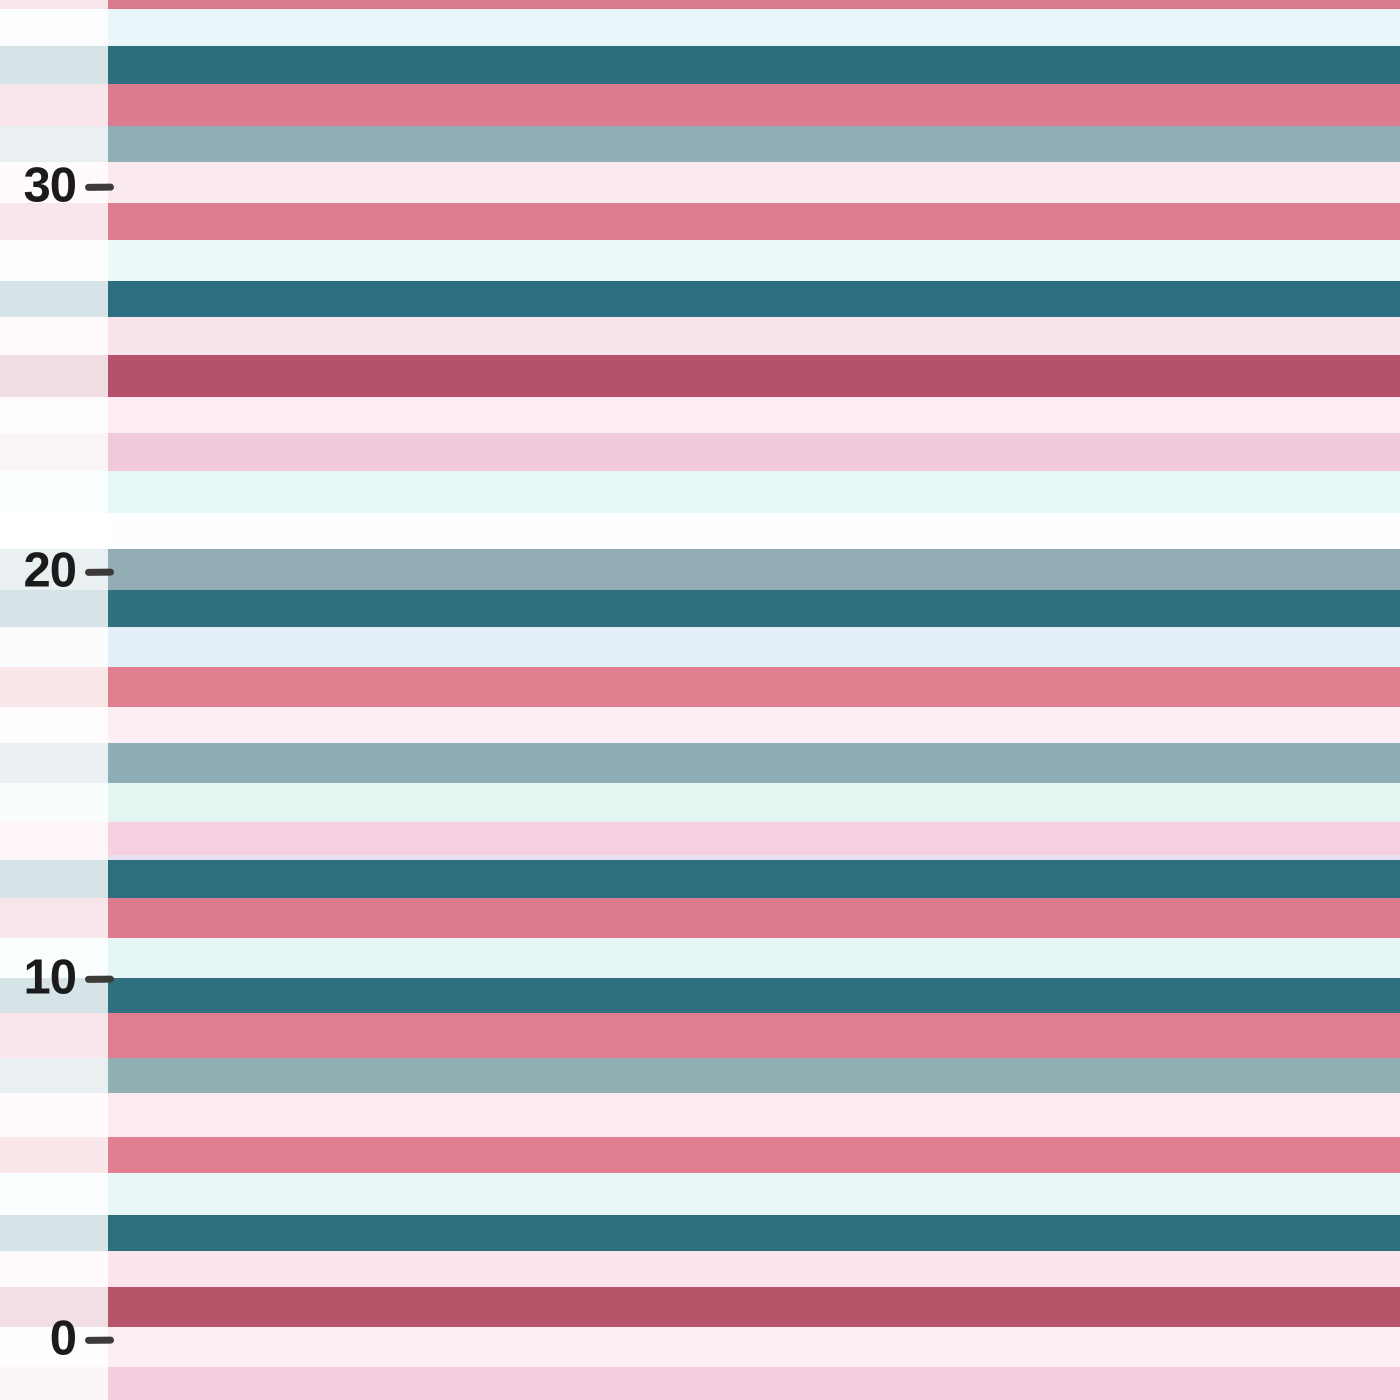 Image resolution: width=1400 pixels, height=1400 pixels. Describe the element at coordinates (50, 977) in the screenshot. I see `y-tick-label-10: 10` at that location.